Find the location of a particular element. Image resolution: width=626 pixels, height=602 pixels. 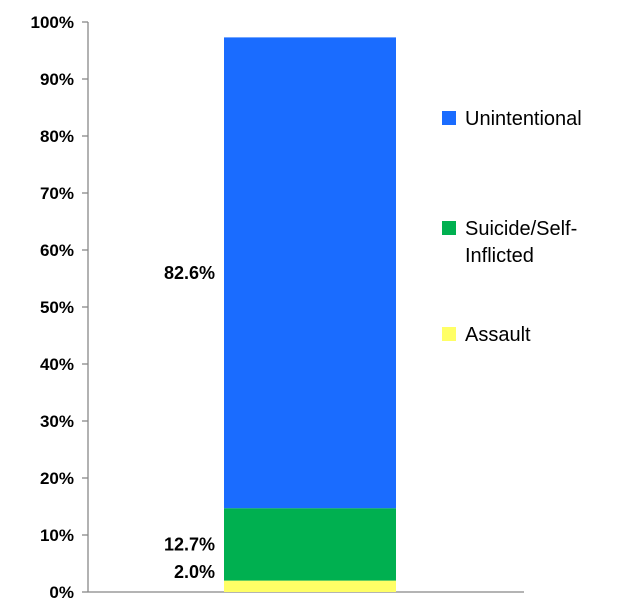

data-label: 2.0% is located at coordinates (194, 572).